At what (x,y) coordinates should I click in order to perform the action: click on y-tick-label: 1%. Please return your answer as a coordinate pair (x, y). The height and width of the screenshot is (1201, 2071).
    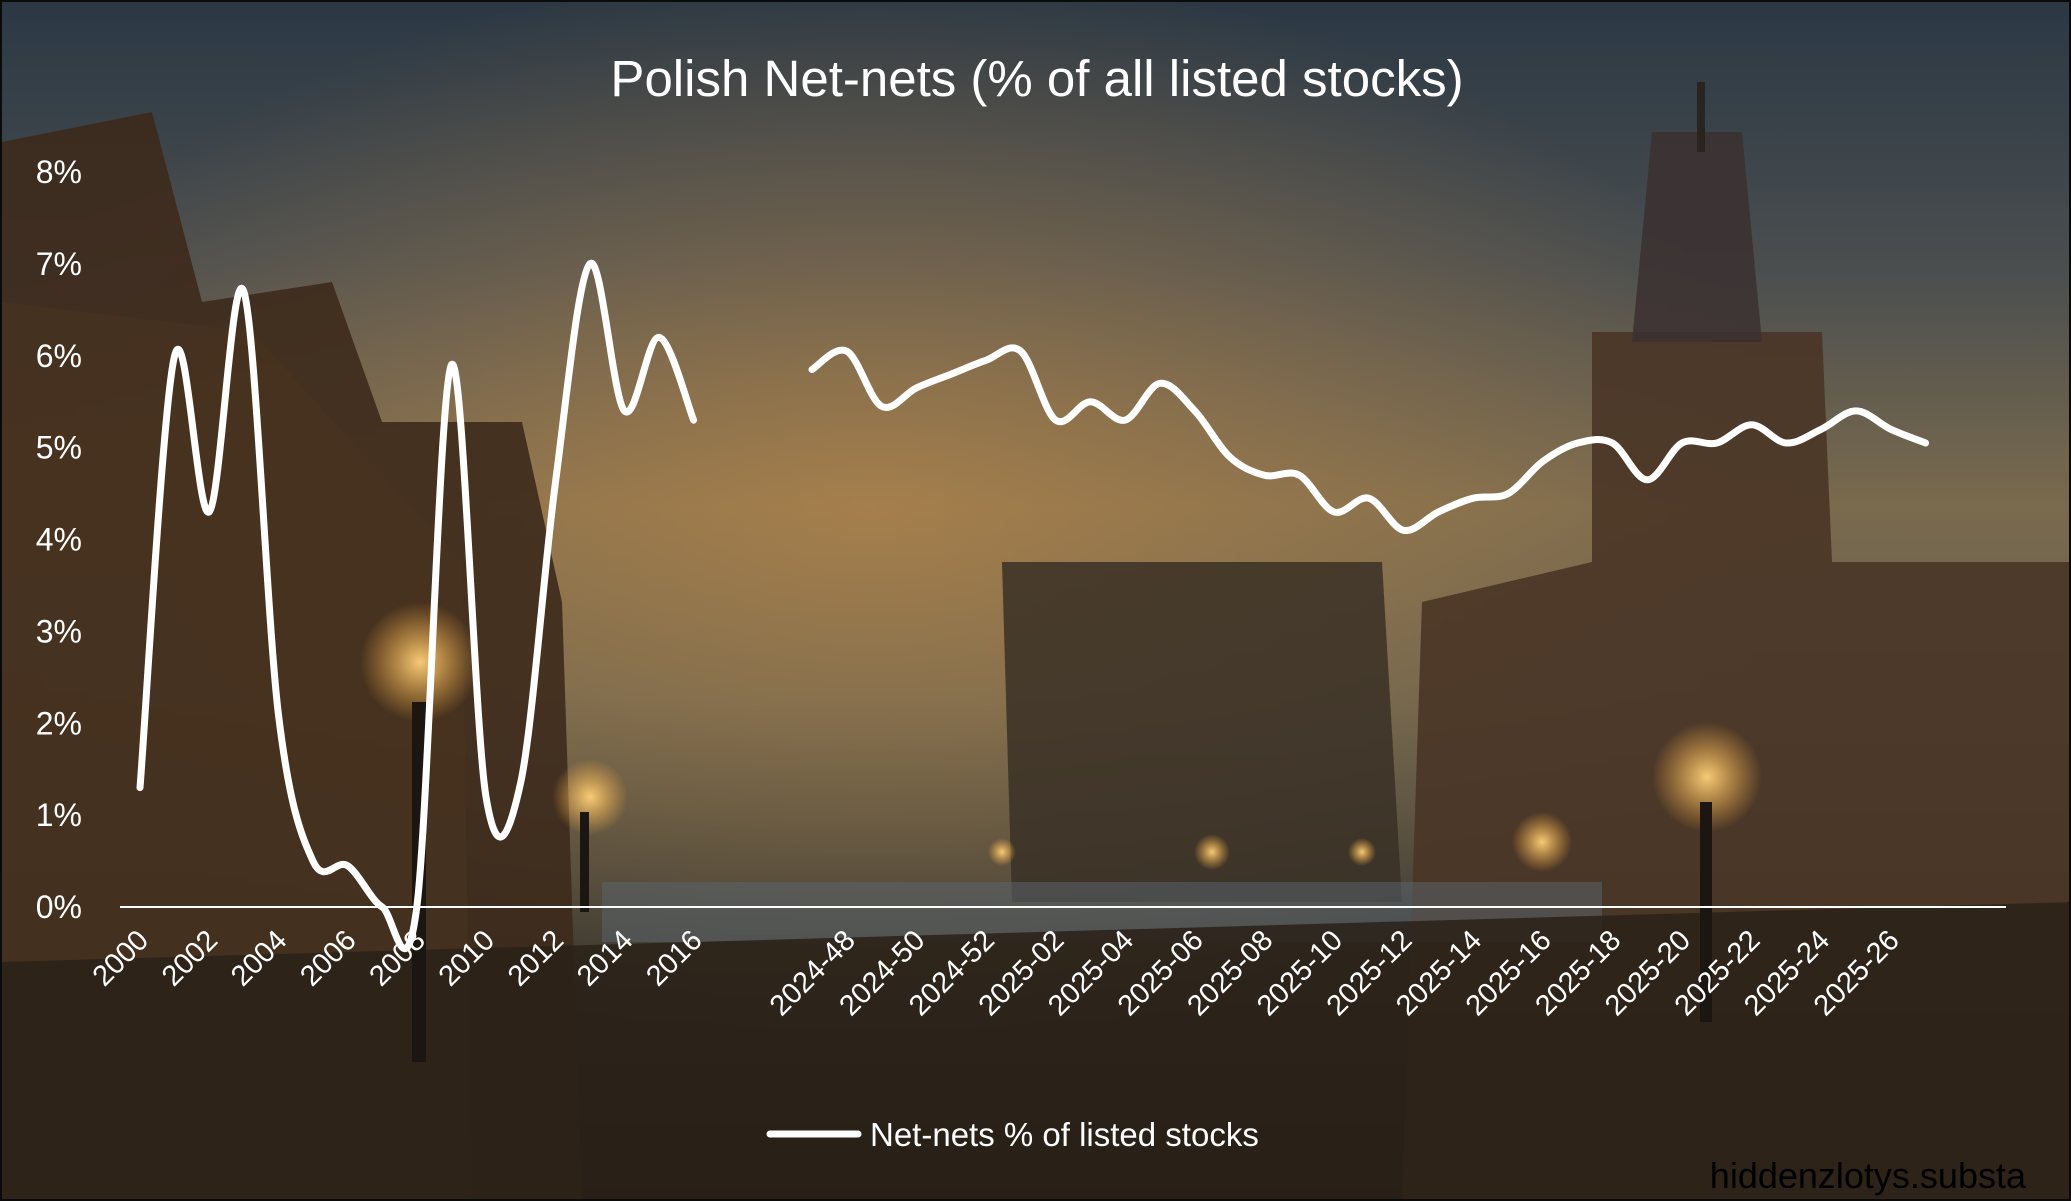
    Looking at the image, I should click on (59, 815).